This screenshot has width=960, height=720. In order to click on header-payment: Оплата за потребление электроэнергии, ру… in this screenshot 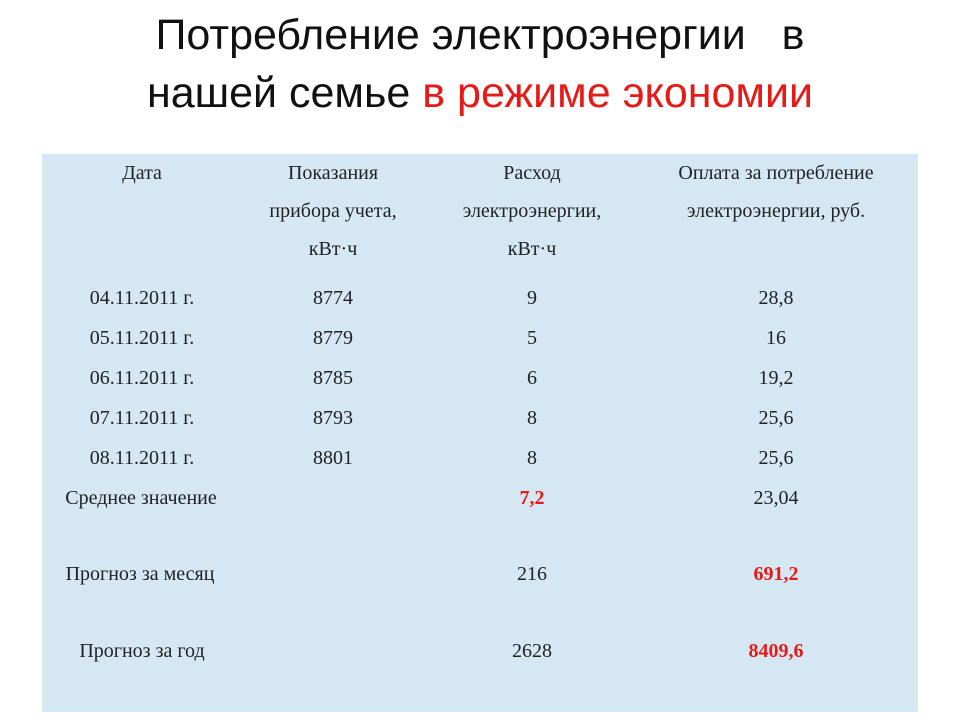, I will do `click(776, 192)`.